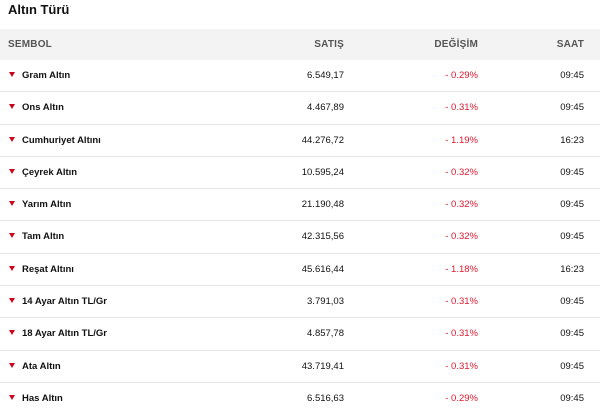 This screenshot has height=412, width=600. Describe the element at coordinates (47, 205) in the screenshot. I see `symbol-name: Yarım Altın` at that location.